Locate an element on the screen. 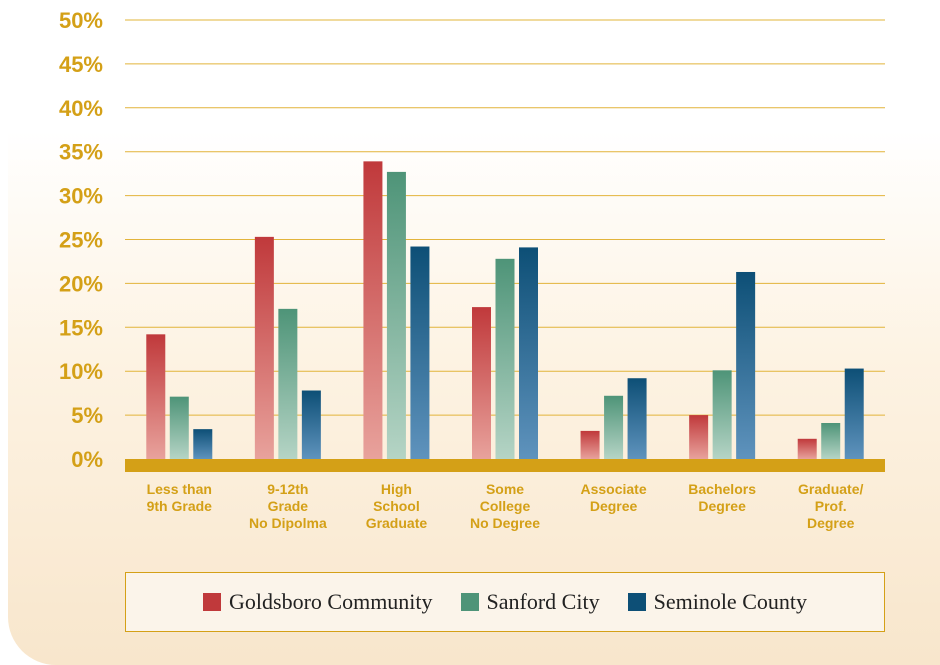 The image size is (940, 665). y-tick-label: 45% is located at coordinates (81, 64).